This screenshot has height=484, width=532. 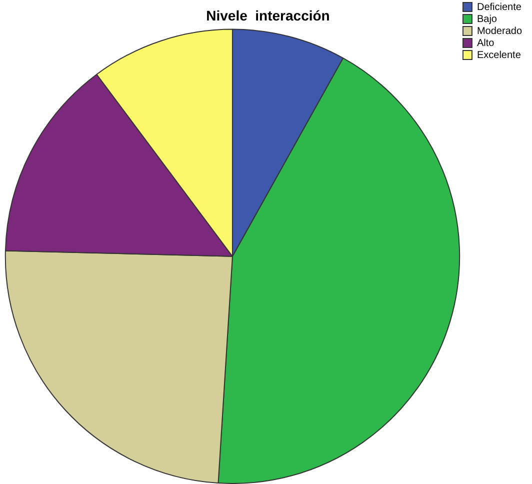 What do you see at coordinates (499, 31) in the screenshot?
I see `legend-label: Moderado` at bounding box center [499, 31].